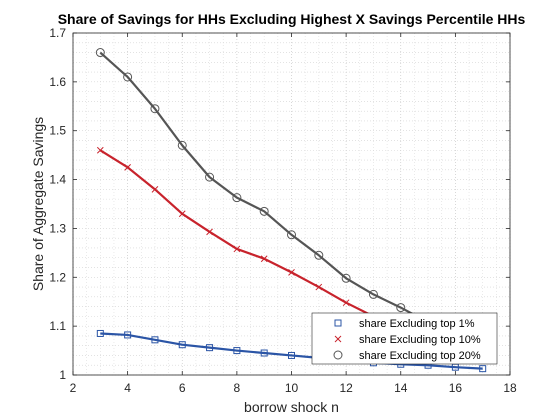 Image resolution: width=560 pixels, height=420 pixels. I want to click on y-tick-label: 1.7, so click(57, 33).